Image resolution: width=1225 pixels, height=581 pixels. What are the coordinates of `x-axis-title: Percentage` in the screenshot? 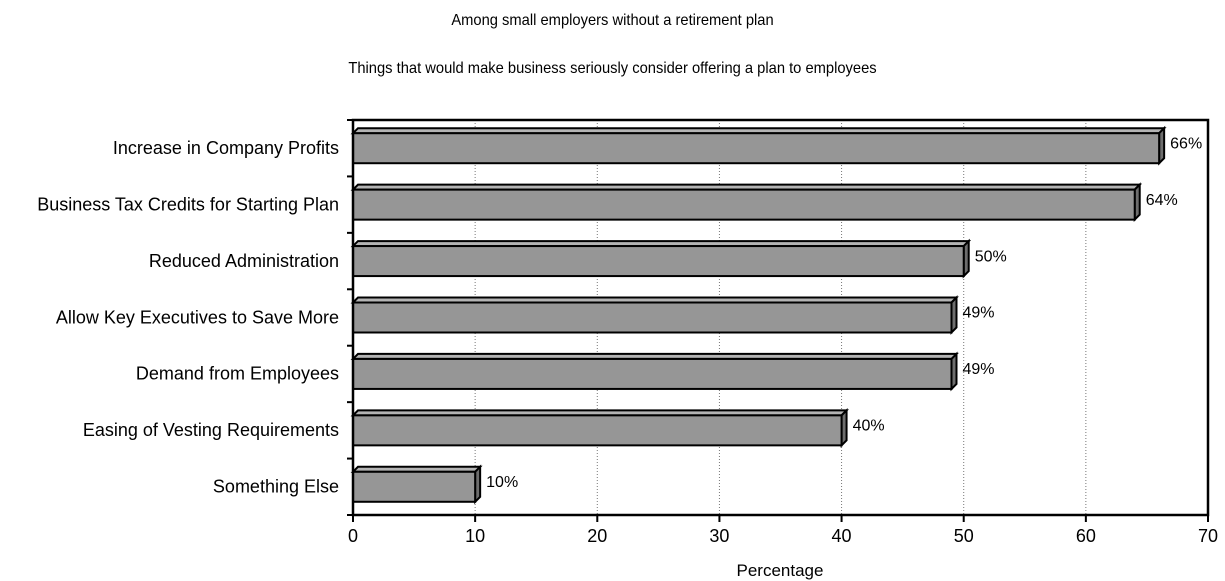 It's located at (780, 570).